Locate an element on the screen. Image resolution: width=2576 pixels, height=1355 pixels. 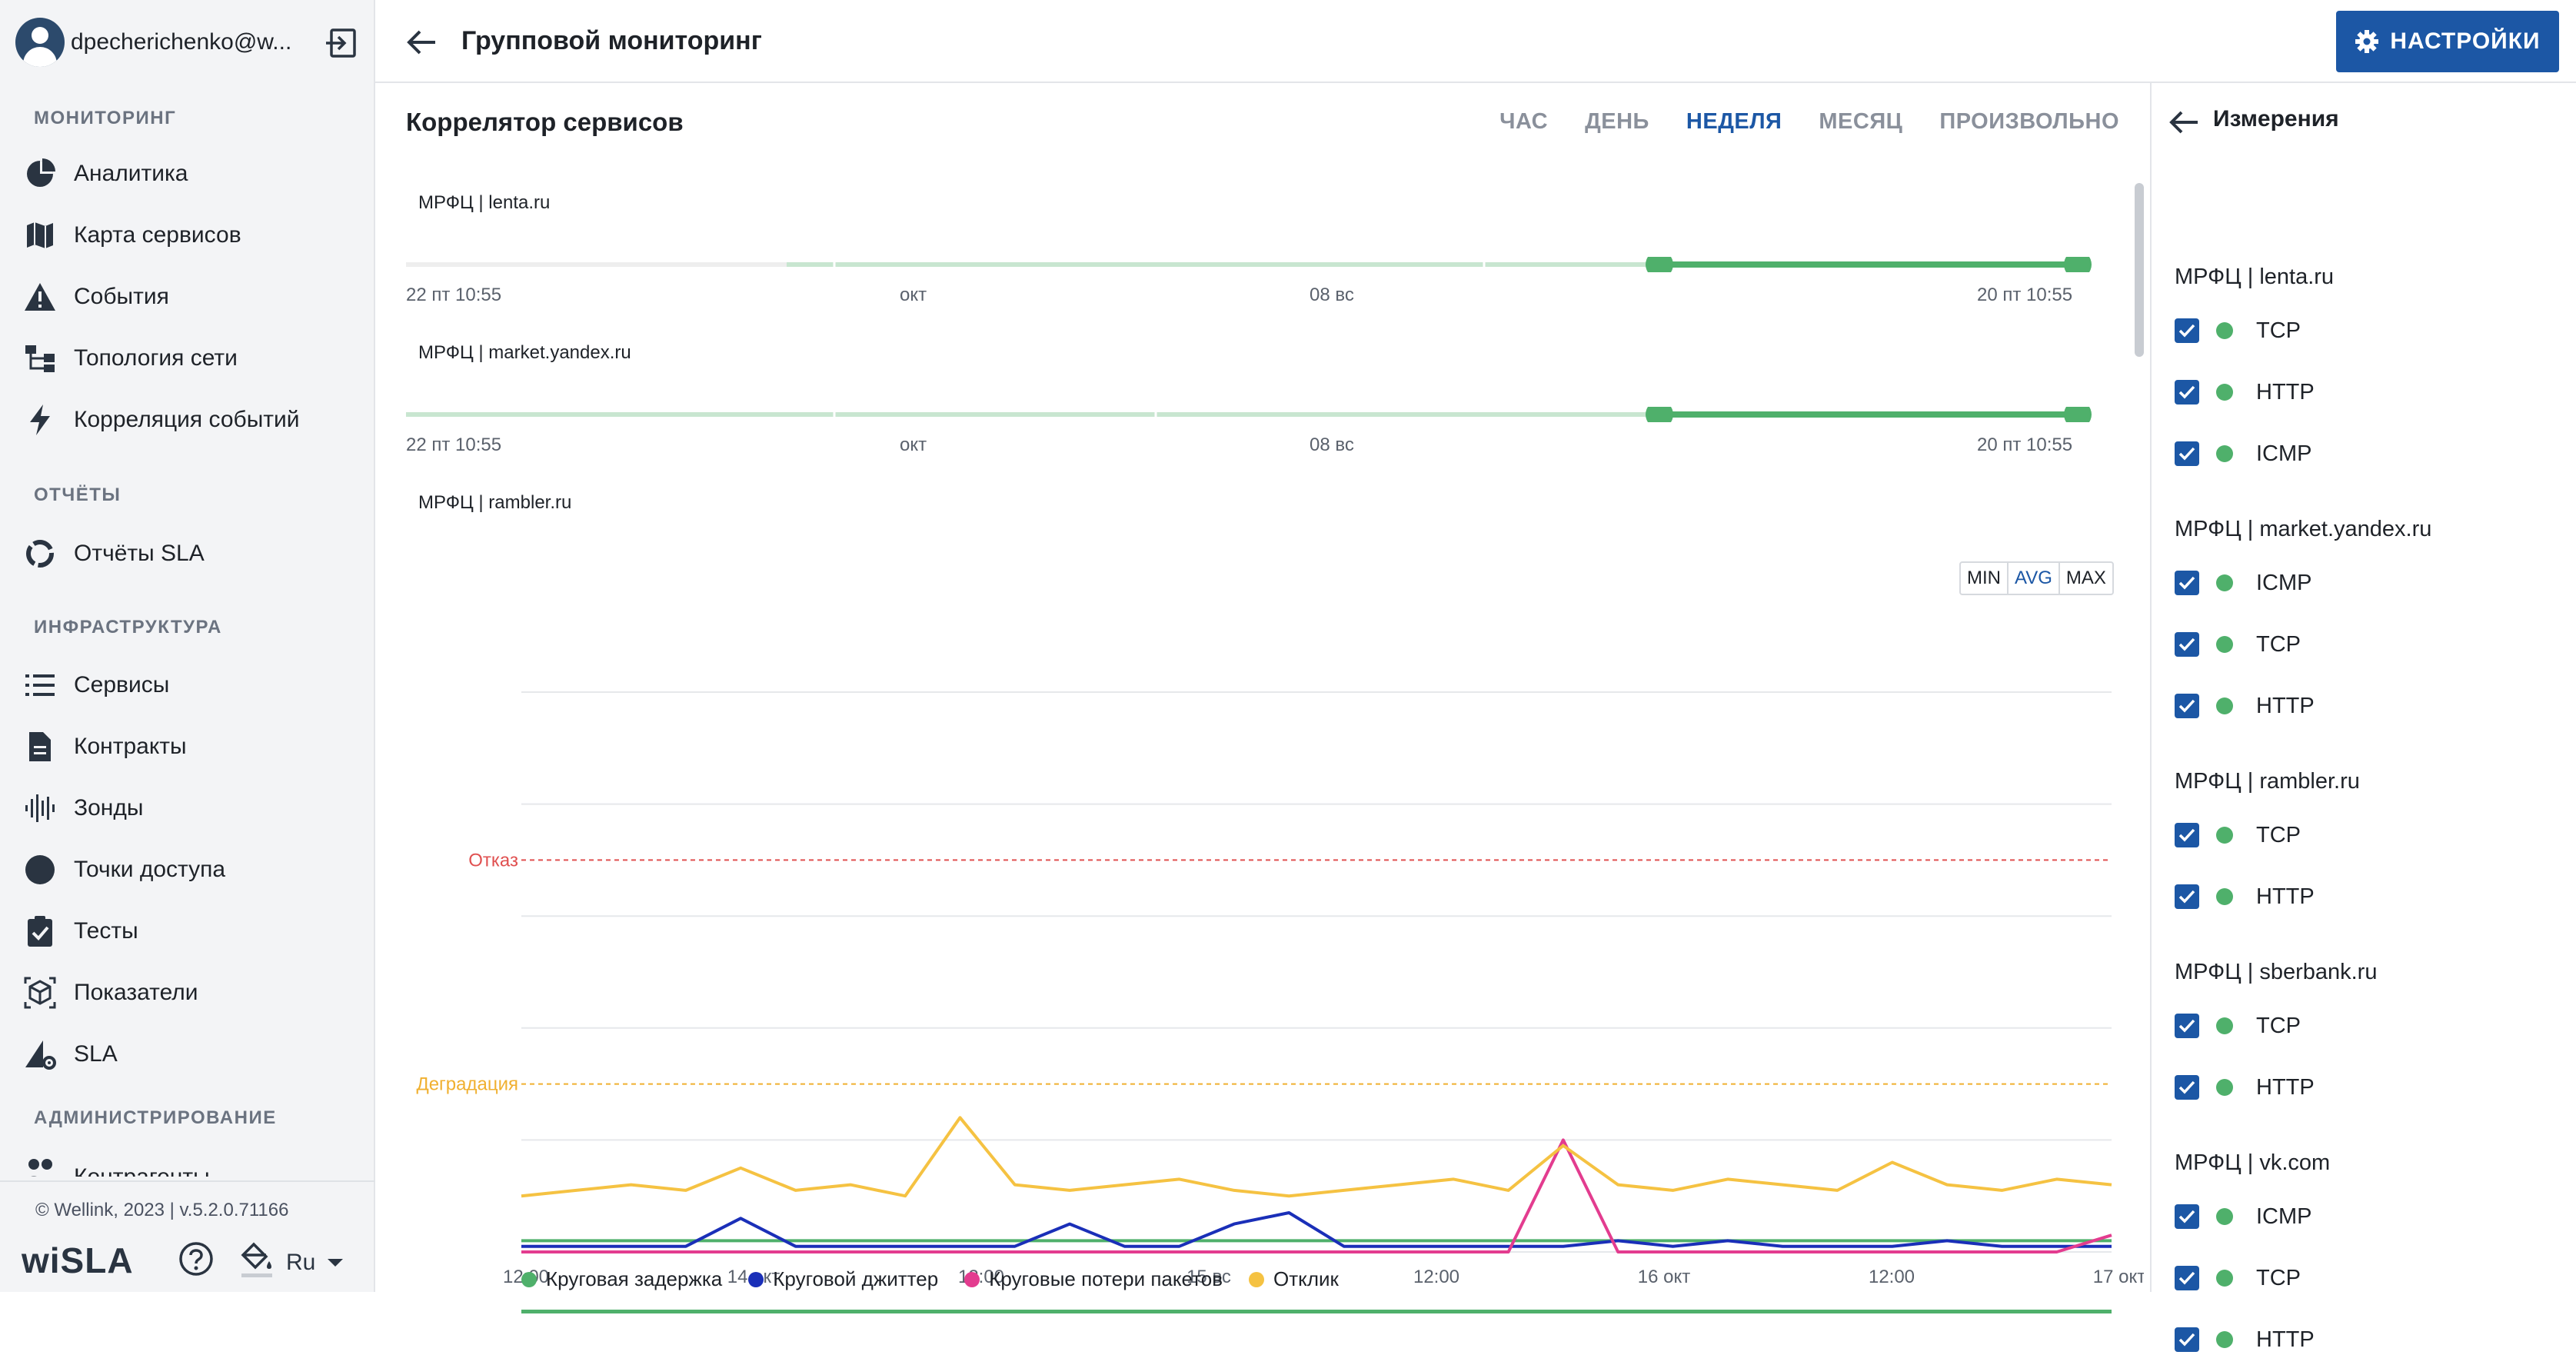
agg-avg-button: AVG is located at coordinates (2035, 578).